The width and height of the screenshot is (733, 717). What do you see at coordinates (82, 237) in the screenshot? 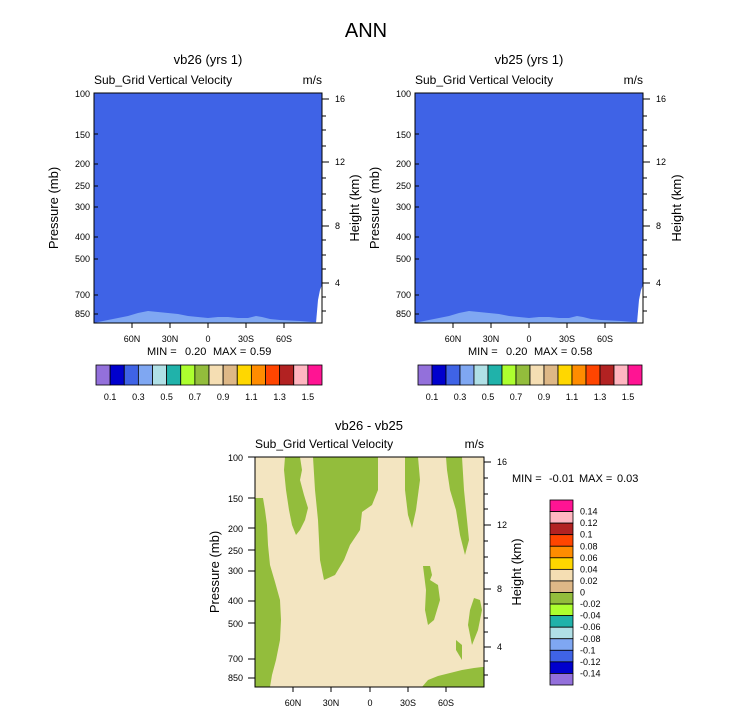
I see `y-tick: 400` at bounding box center [82, 237].